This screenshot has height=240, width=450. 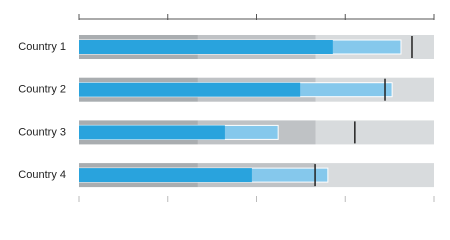 What do you see at coordinates (42, 47) in the screenshot?
I see `category-label: Country 1` at bounding box center [42, 47].